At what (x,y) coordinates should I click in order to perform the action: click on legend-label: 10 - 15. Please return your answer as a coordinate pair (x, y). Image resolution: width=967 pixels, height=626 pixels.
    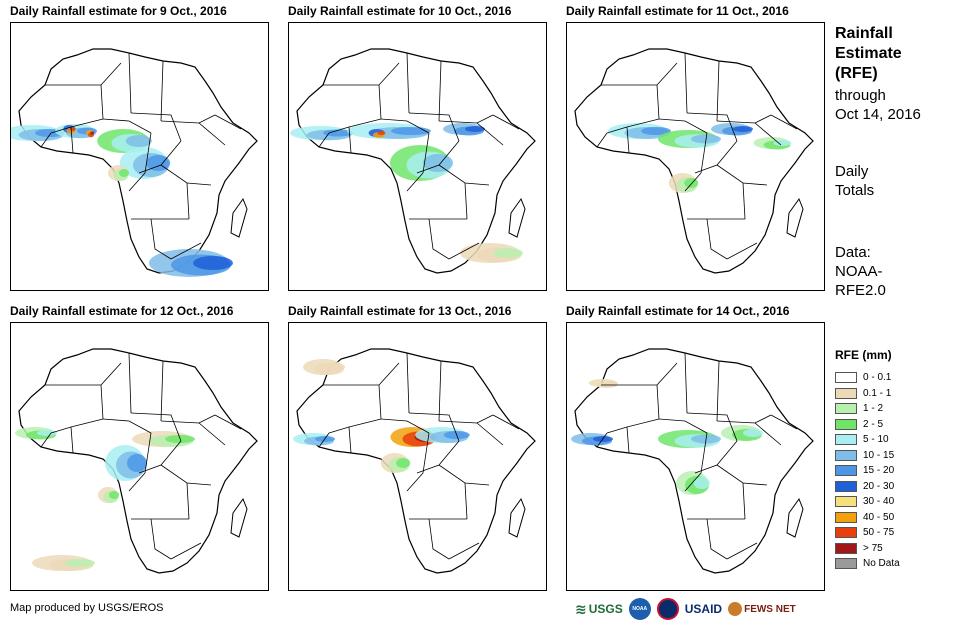
    Looking at the image, I should click on (879, 455).